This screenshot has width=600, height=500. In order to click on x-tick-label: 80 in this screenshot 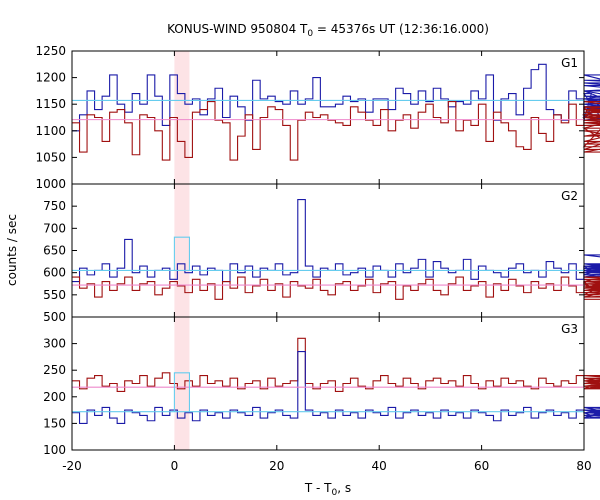, I will do `click(583, 466)`.